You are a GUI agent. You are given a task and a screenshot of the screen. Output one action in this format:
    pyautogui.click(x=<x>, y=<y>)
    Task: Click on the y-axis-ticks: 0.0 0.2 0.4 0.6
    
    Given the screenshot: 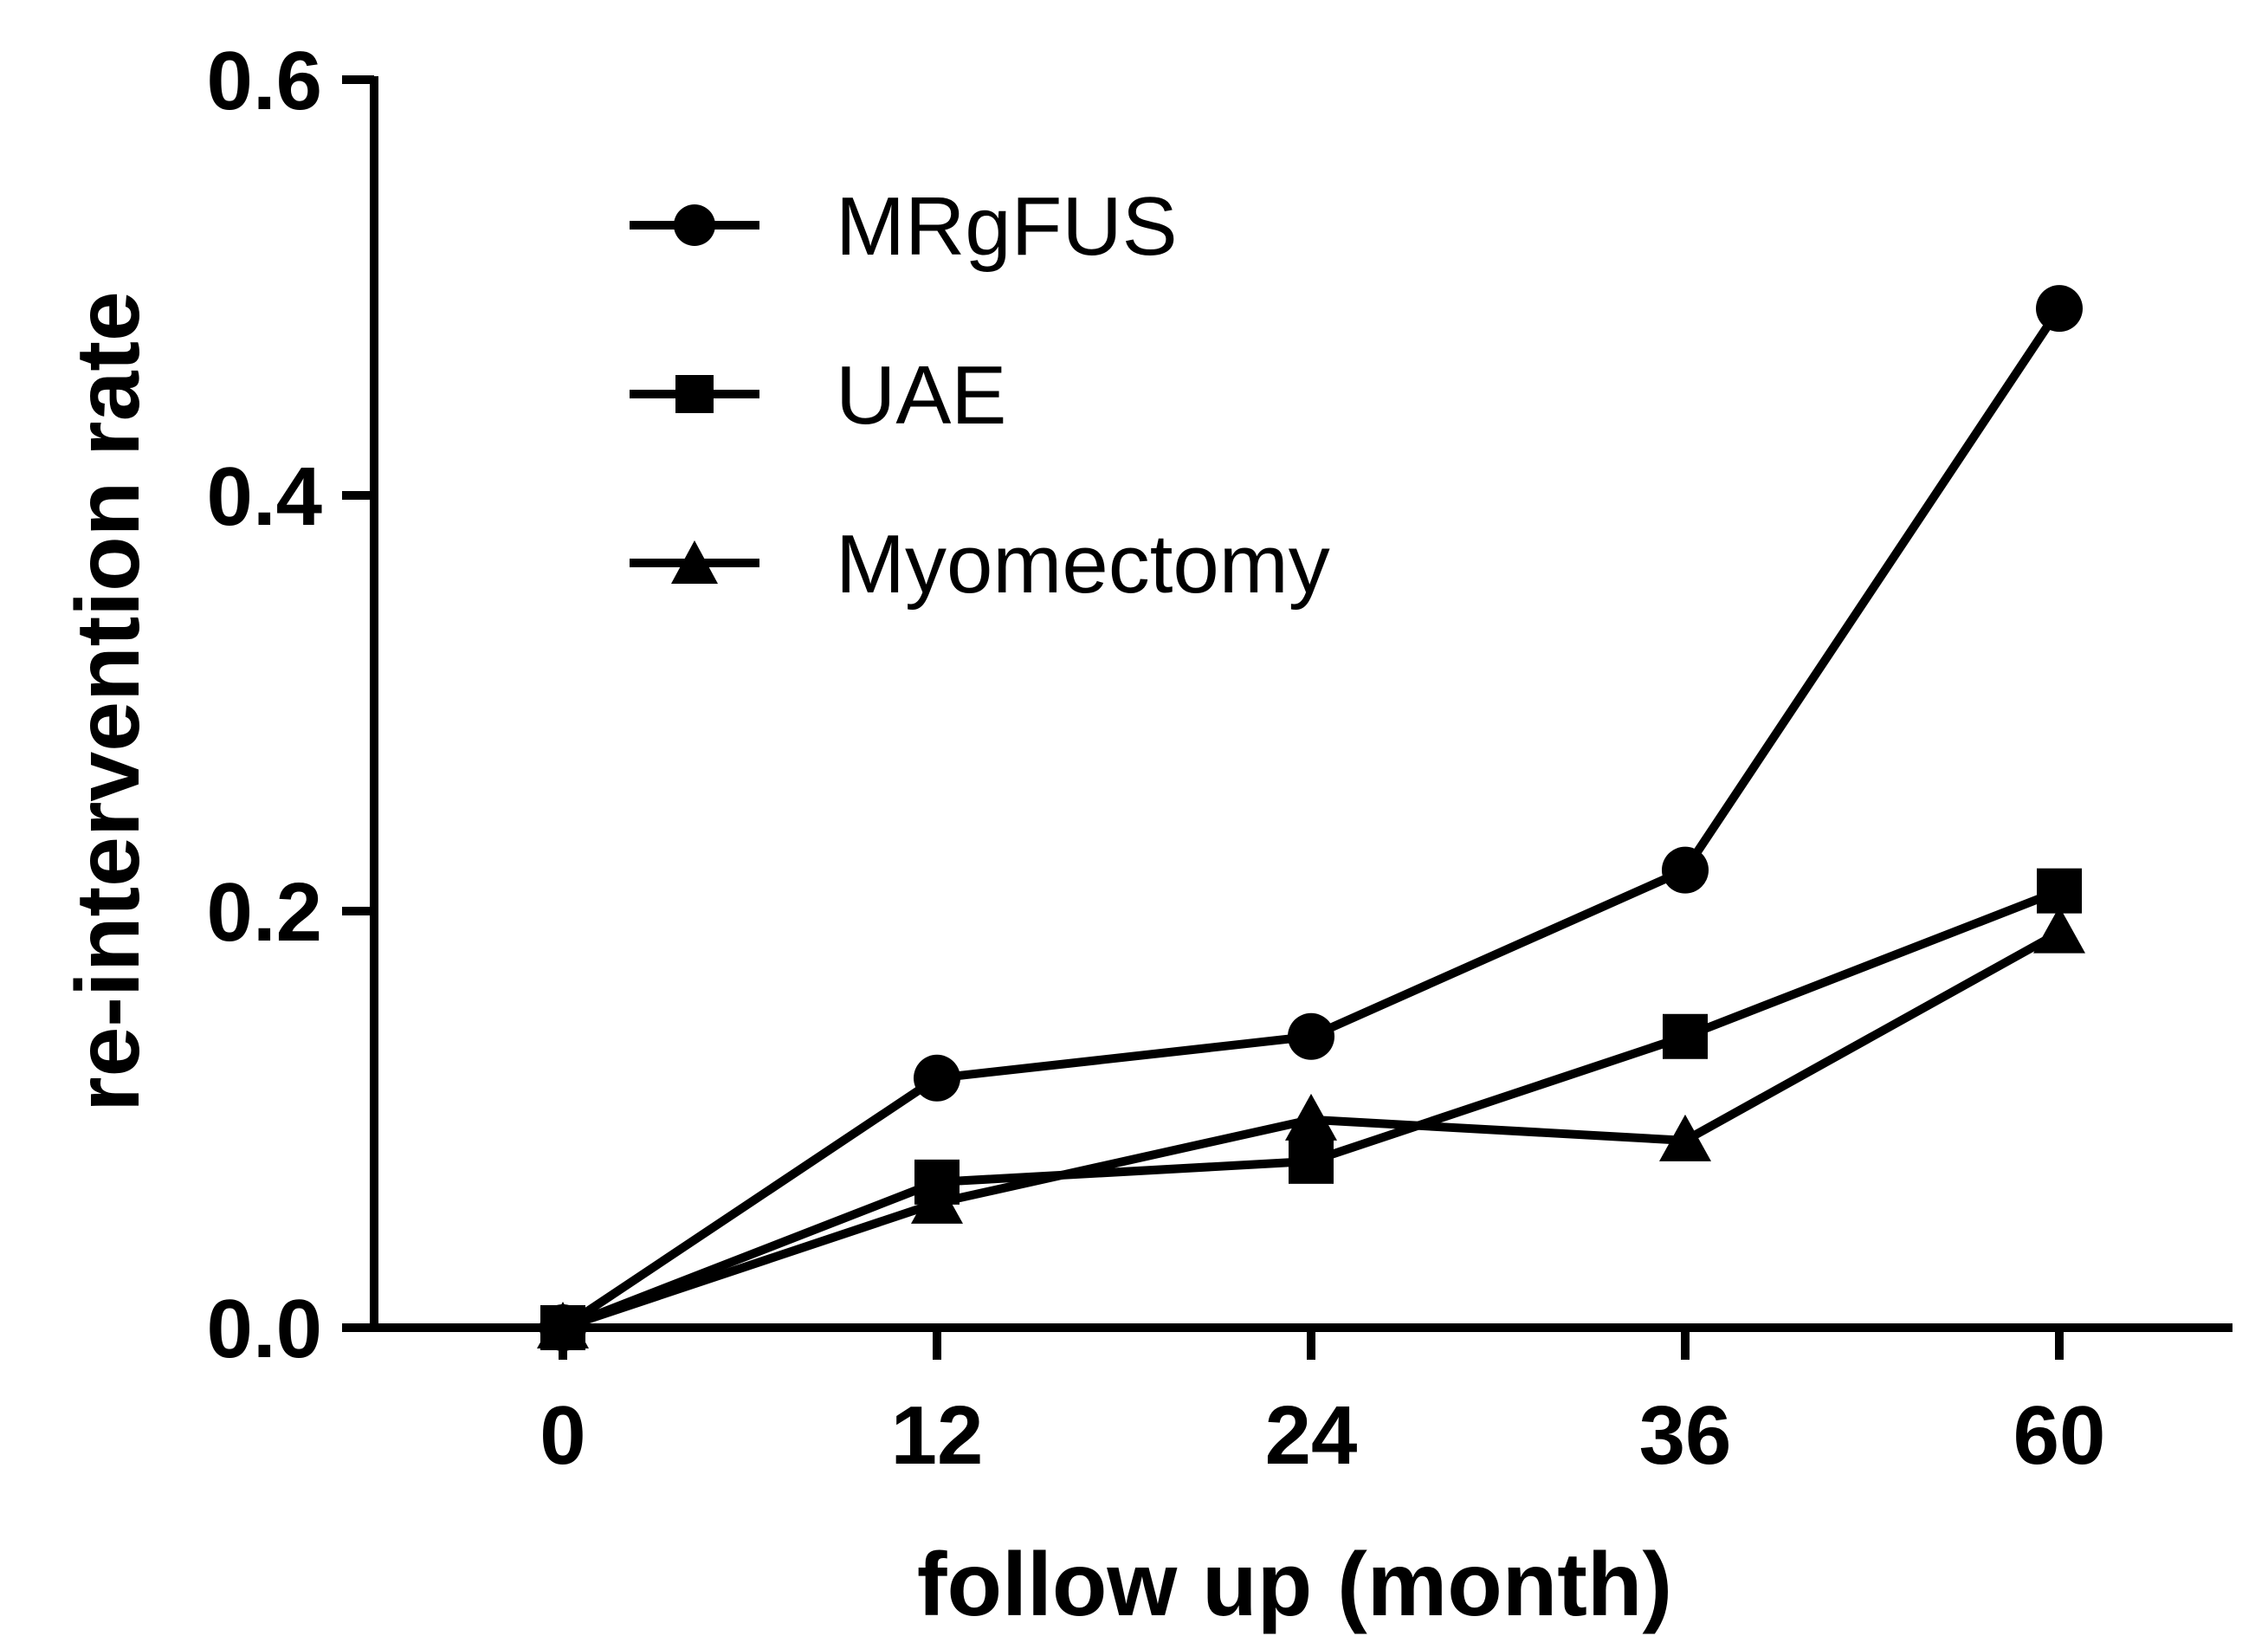 What is the action you would take?
    pyautogui.click(x=290, y=705)
    